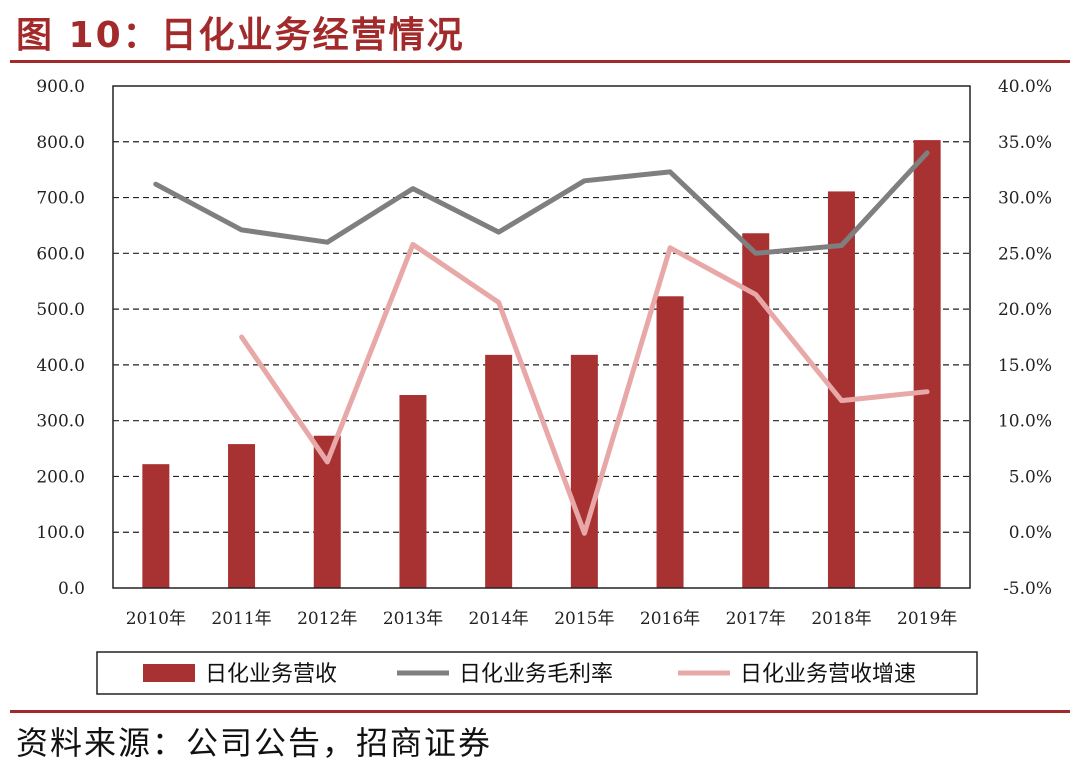 This screenshot has width=1080, height=769. I want to click on left-tick-label: 600.0, so click(60, 254).